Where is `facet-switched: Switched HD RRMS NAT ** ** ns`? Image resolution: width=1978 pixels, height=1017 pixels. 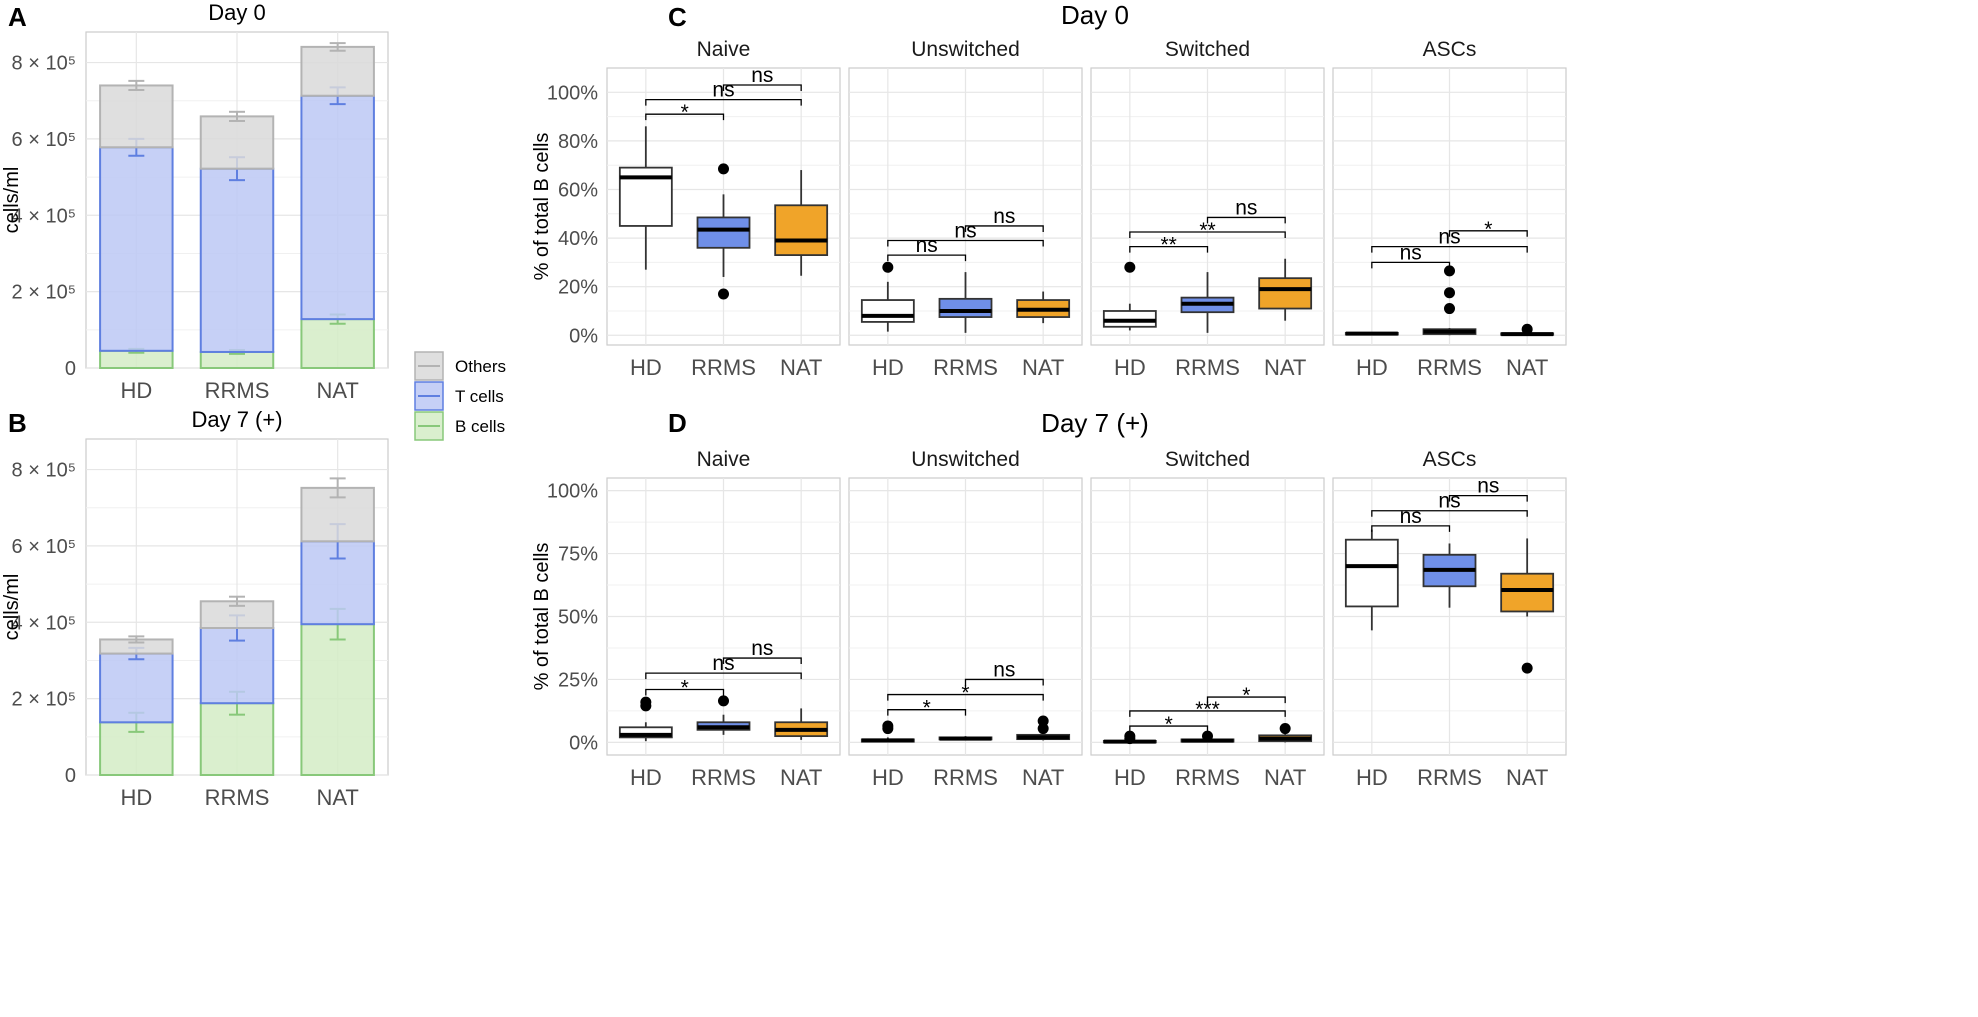 facet-switched: Switched HD RRMS NAT ** ** ns is located at coordinates (1207, 209).